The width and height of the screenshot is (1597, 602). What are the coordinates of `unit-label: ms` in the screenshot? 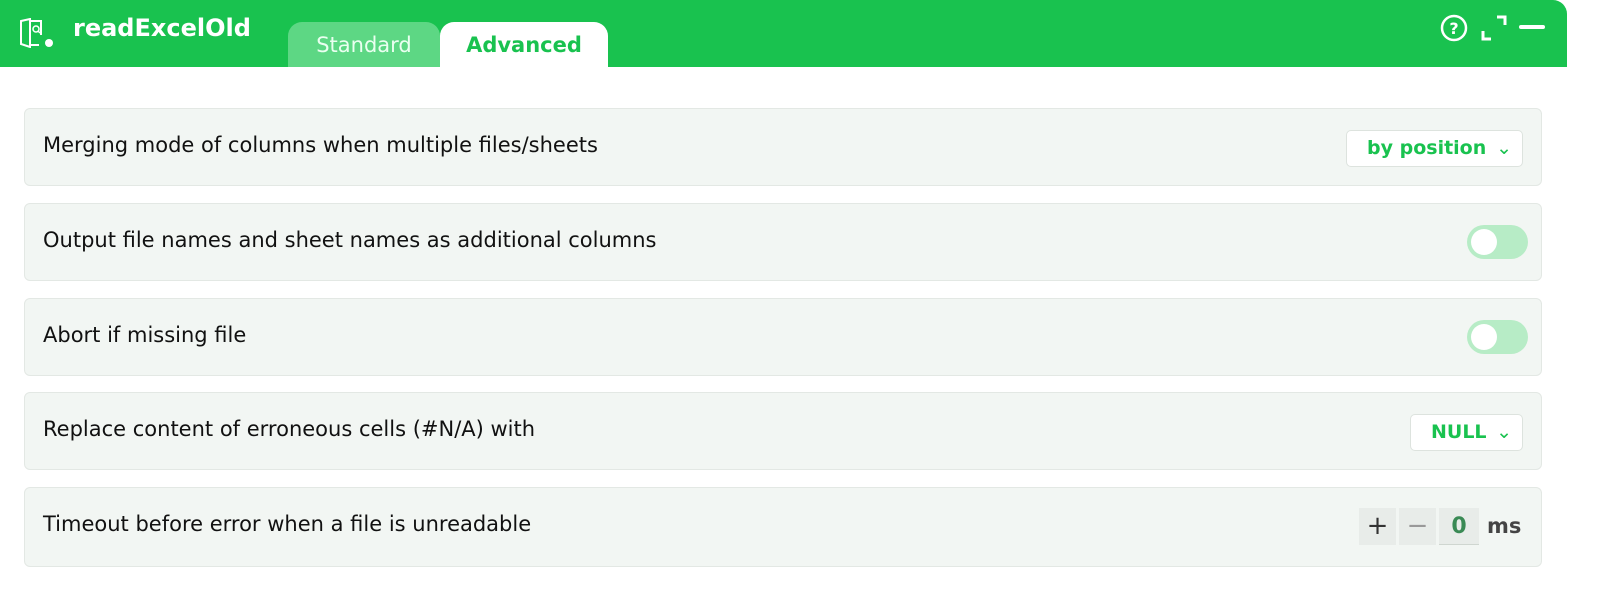 It's located at (1504, 526).